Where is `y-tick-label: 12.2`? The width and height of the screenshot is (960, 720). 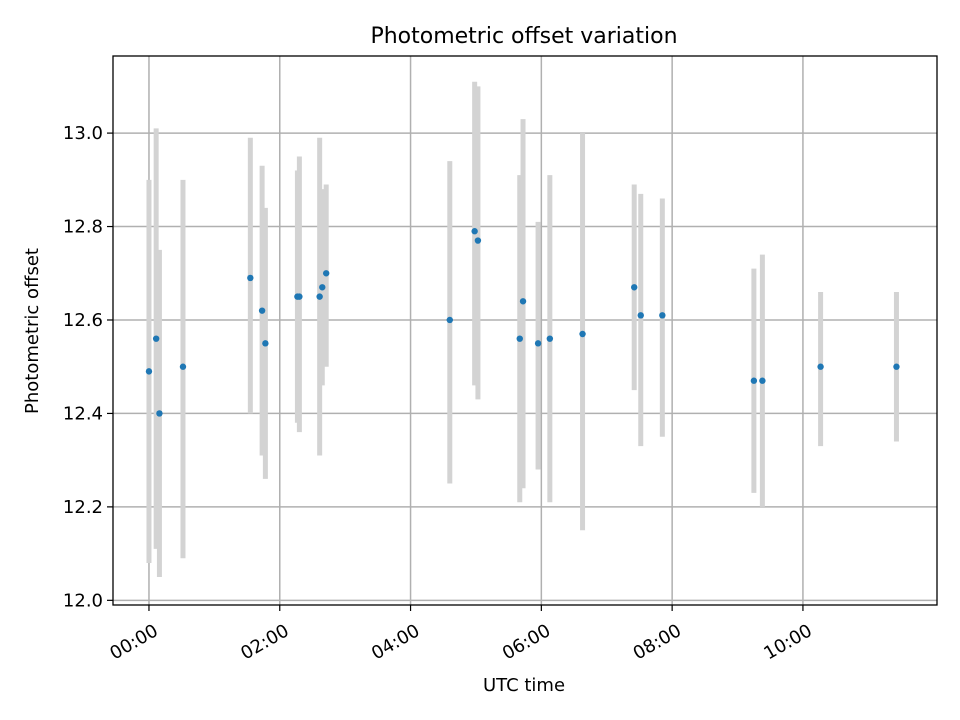
y-tick-label: 12.2 is located at coordinates (83, 507).